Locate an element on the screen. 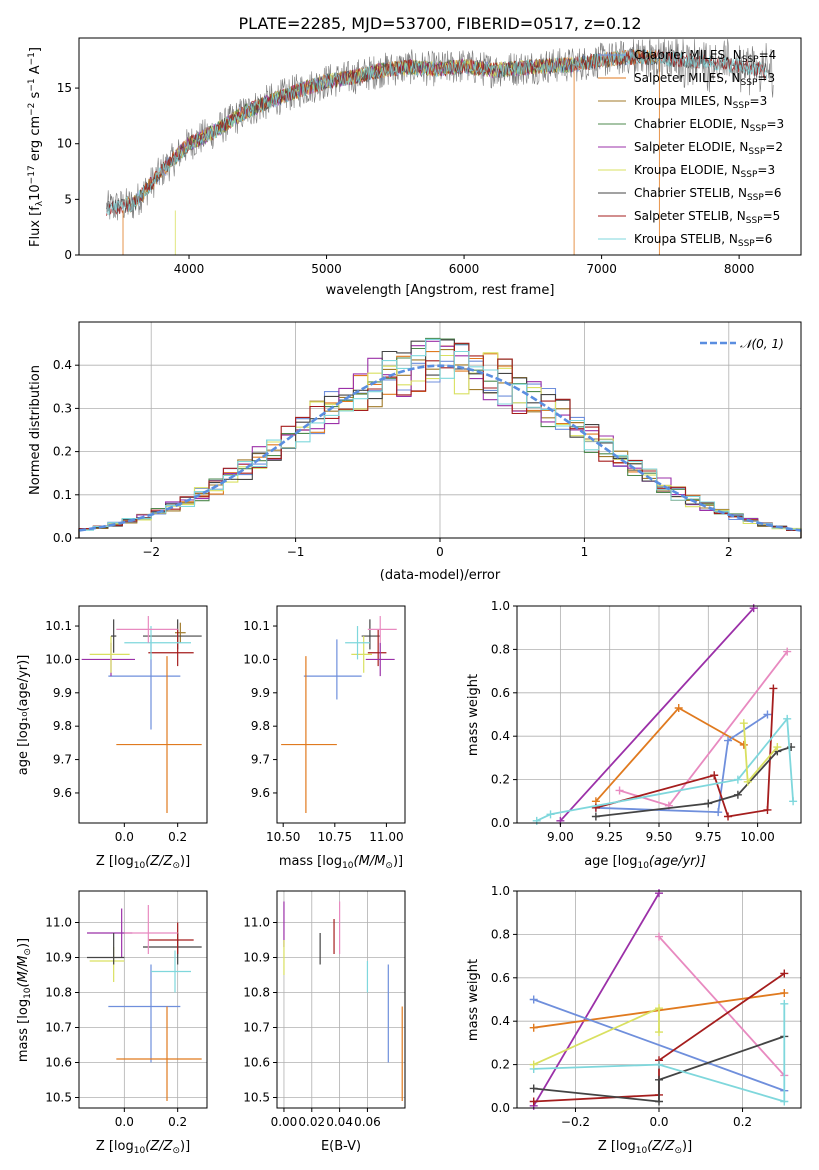 The image size is (819, 1170). legend-label-salpeter_elodie: Salpeter ELODIE, NSSP=2 is located at coordinates (708, 148).